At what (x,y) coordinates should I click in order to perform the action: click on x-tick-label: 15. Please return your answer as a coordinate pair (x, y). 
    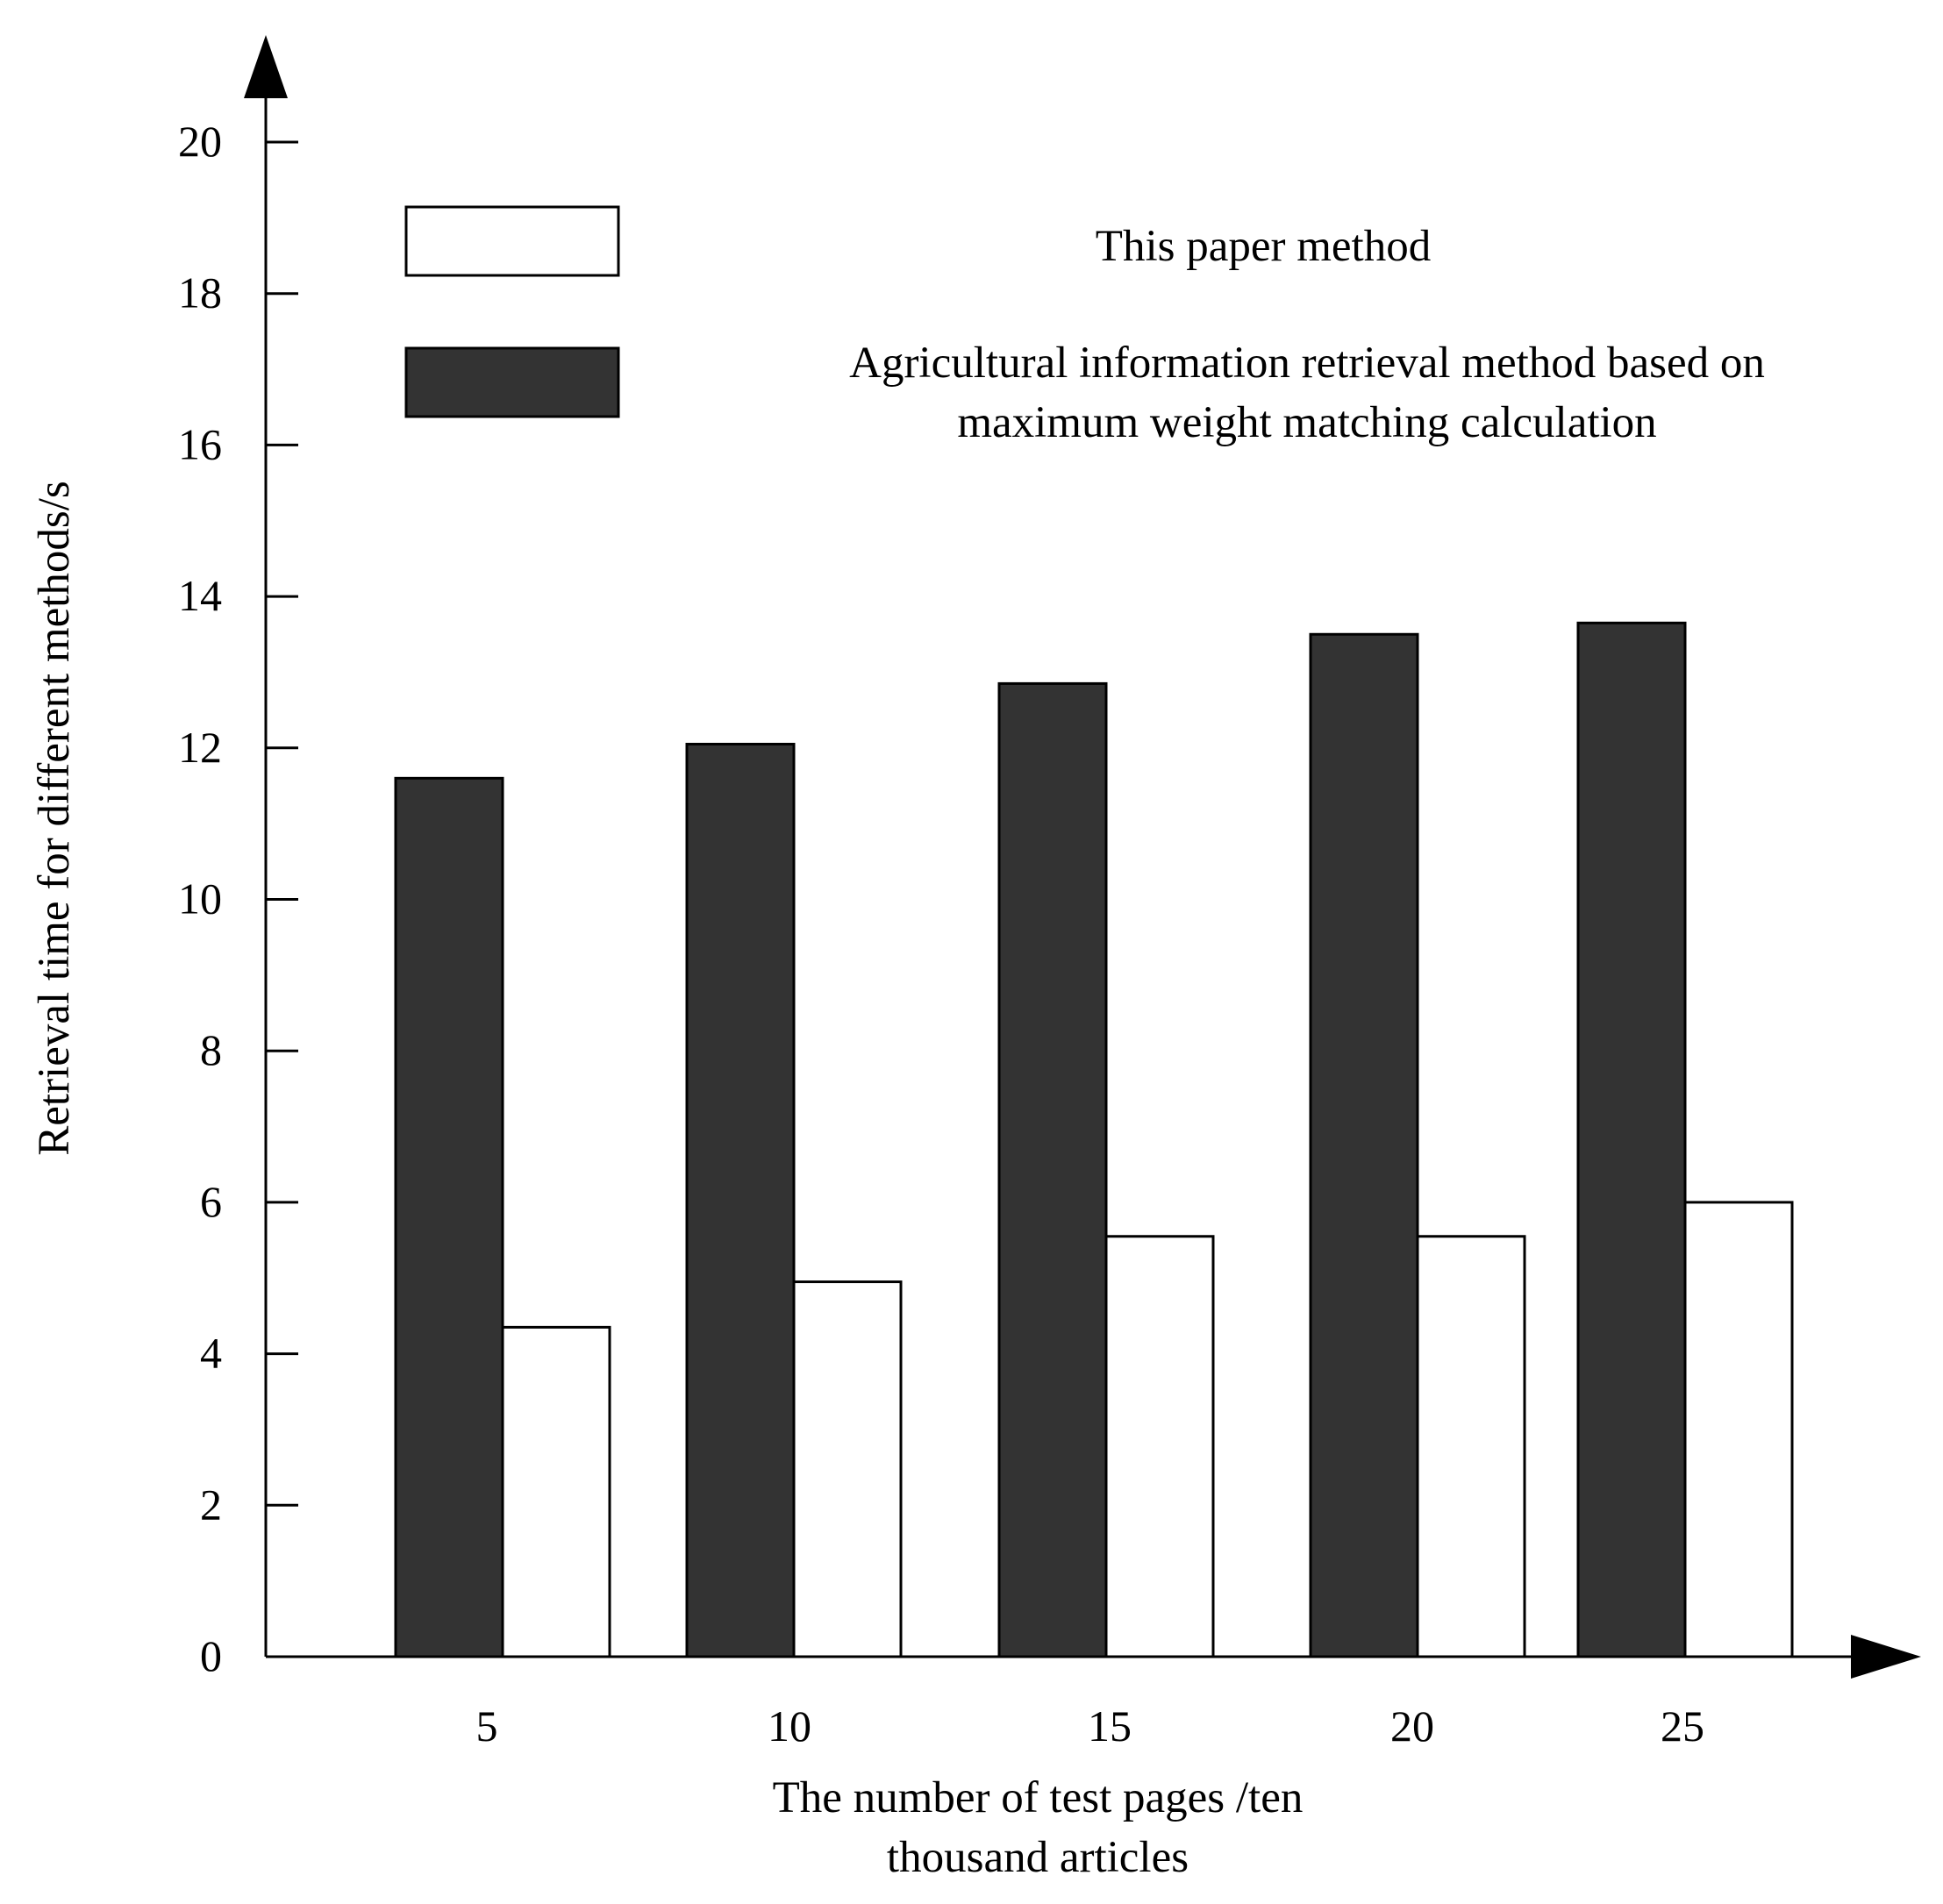
    Looking at the image, I should click on (1110, 1726).